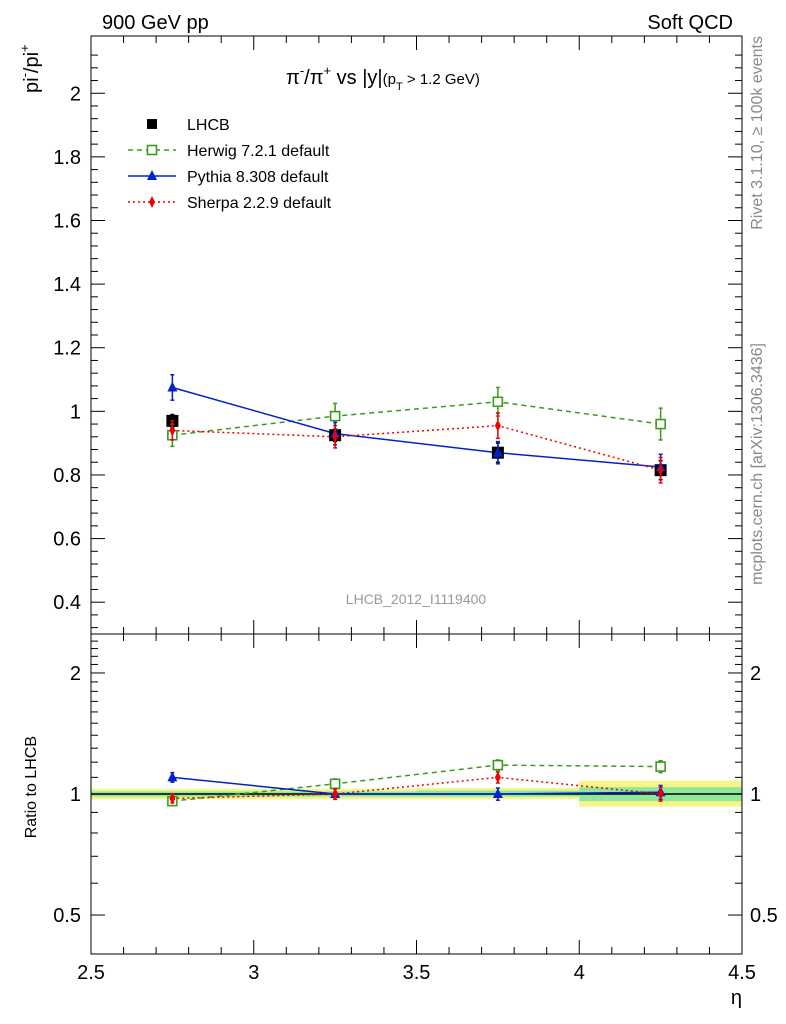 This screenshot has width=786, height=1024. What do you see at coordinates (75, 94) in the screenshot?
I see `main-y-tick-label: 2` at bounding box center [75, 94].